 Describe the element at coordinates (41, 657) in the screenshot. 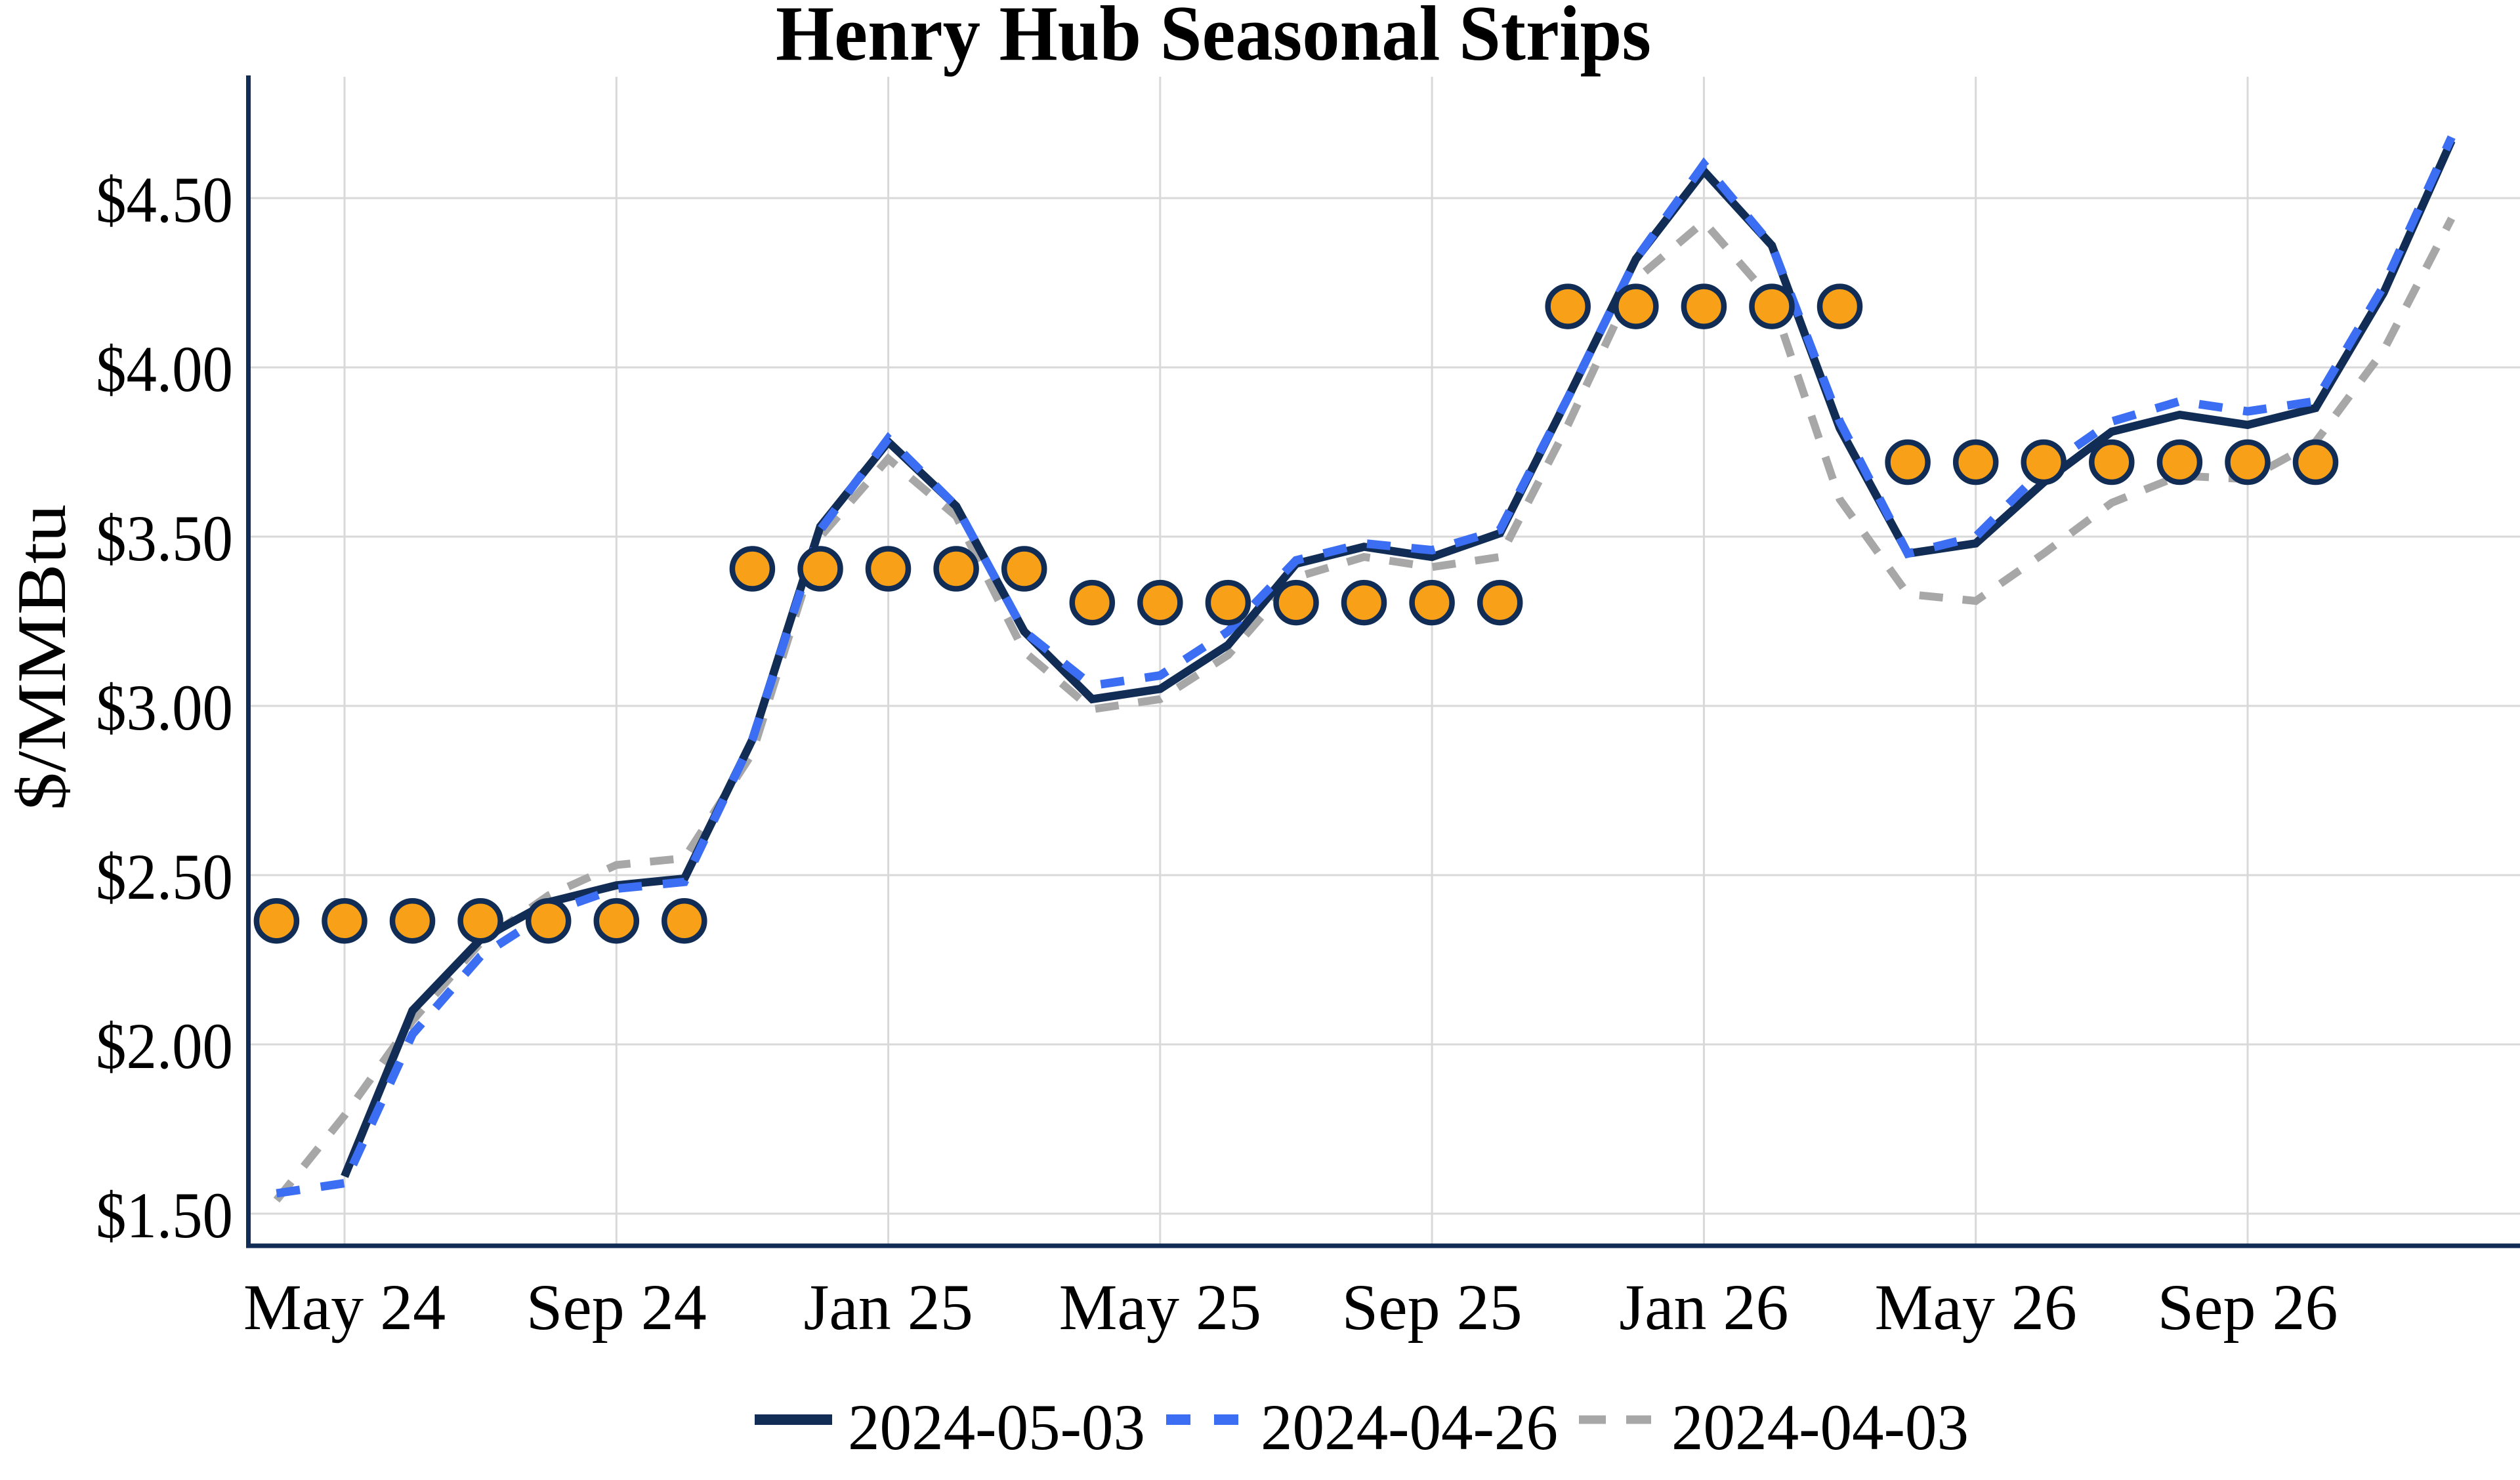

I see `svg-text: $/MMBtu` at that location.